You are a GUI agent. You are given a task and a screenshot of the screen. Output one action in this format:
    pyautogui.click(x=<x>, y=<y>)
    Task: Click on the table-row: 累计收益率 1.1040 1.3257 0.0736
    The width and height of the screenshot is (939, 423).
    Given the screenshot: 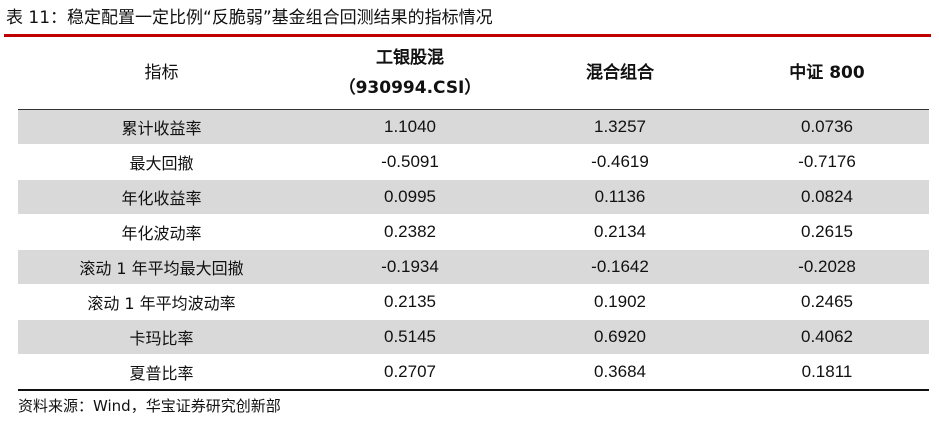 What is the action you would take?
    pyautogui.click(x=473, y=127)
    